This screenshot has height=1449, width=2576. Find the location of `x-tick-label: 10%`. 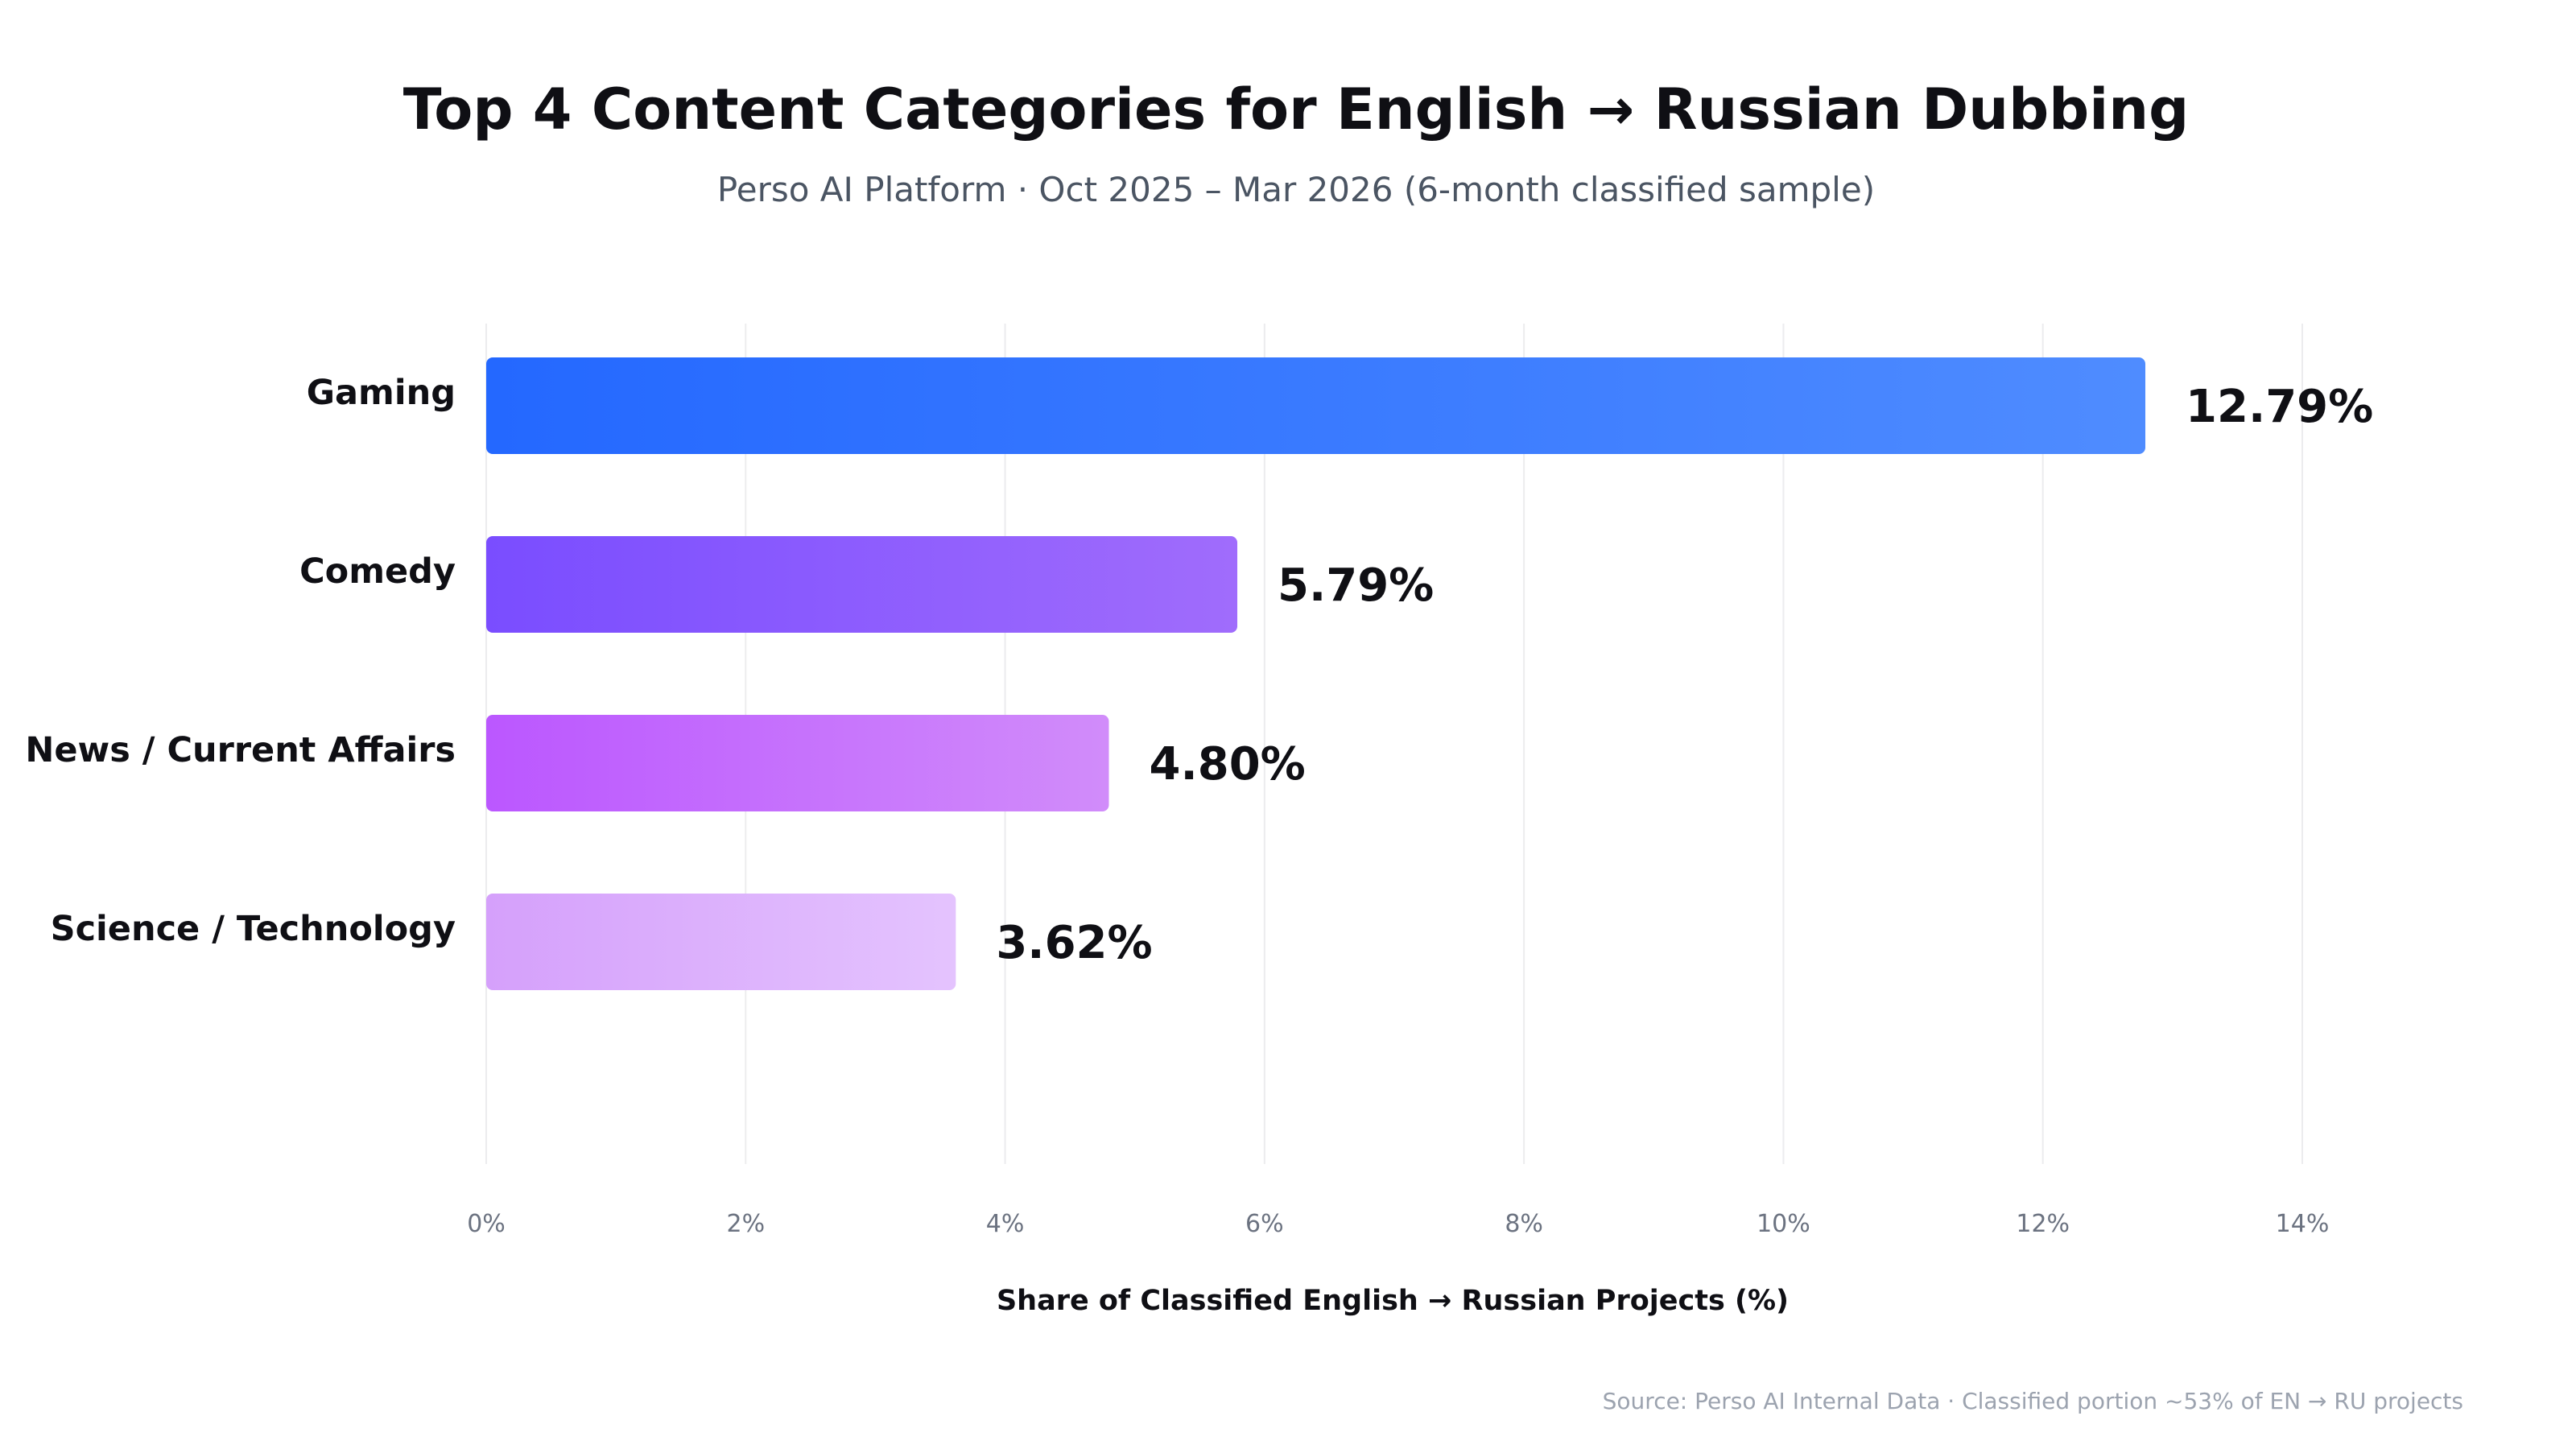

x-tick-label: 10% is located at coordinates (1783, 1224).